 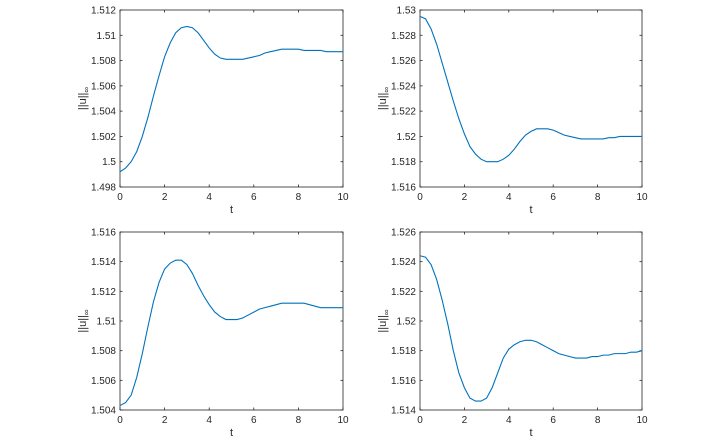 What do you see at coordinates (109, 162) in the screenshot?
I see `y-tick-label: 1.5` at bounding box center [109, 162].